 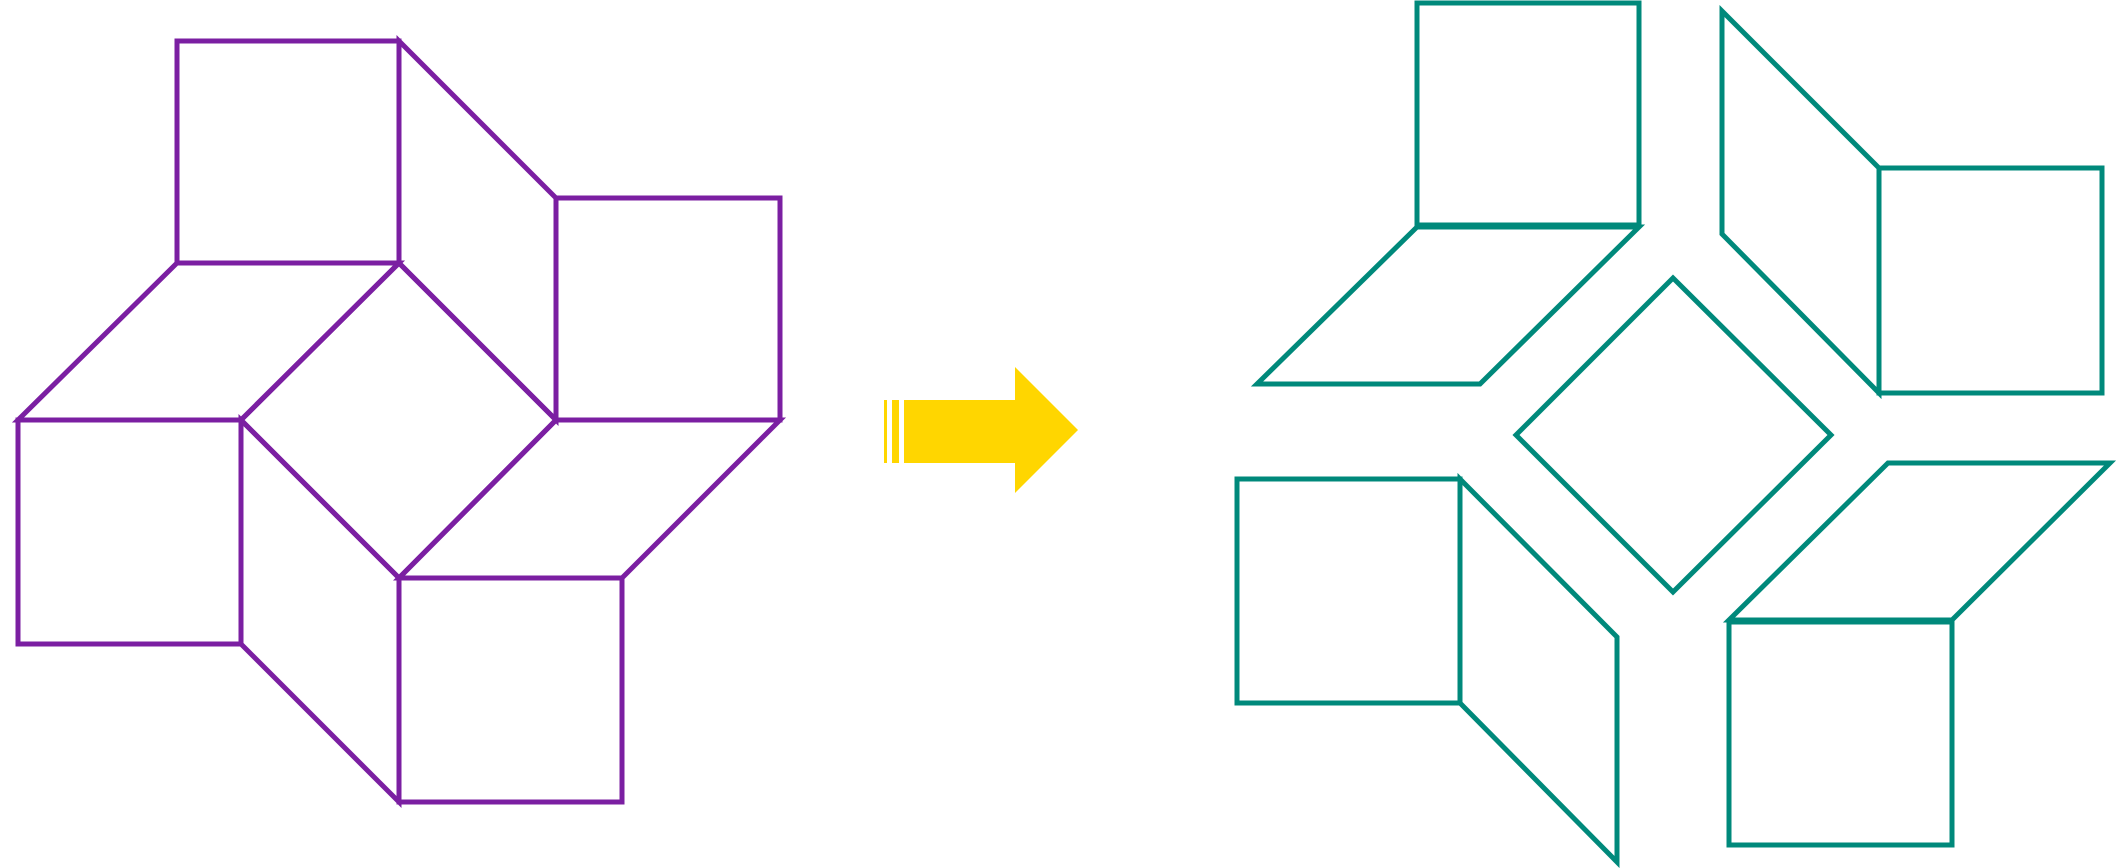 What do you see at coordinates (1348, 591) in the screenshot?
I see `exploded-left-square` at bounding box center [1348, 591].